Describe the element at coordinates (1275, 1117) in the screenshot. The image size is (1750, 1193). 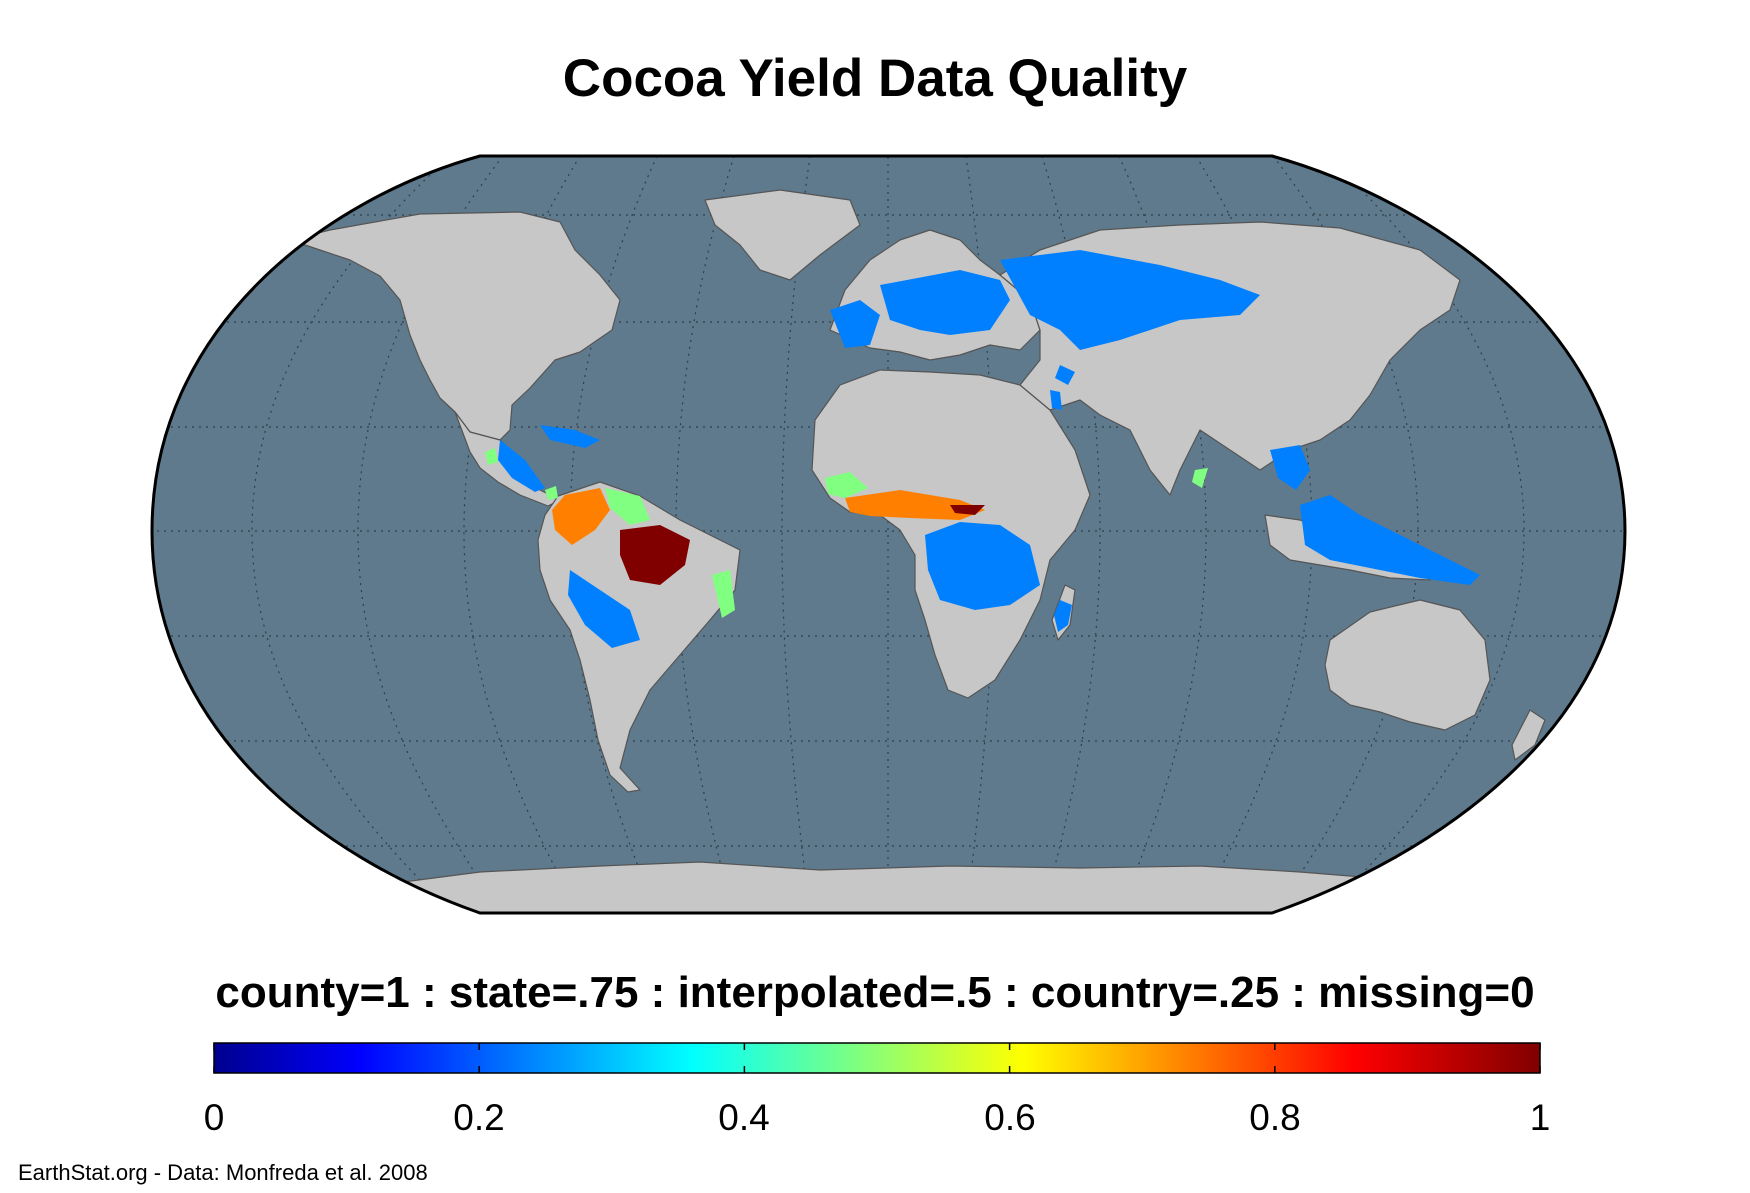
I see `colorbar-tick-label: 0.8` at that location.